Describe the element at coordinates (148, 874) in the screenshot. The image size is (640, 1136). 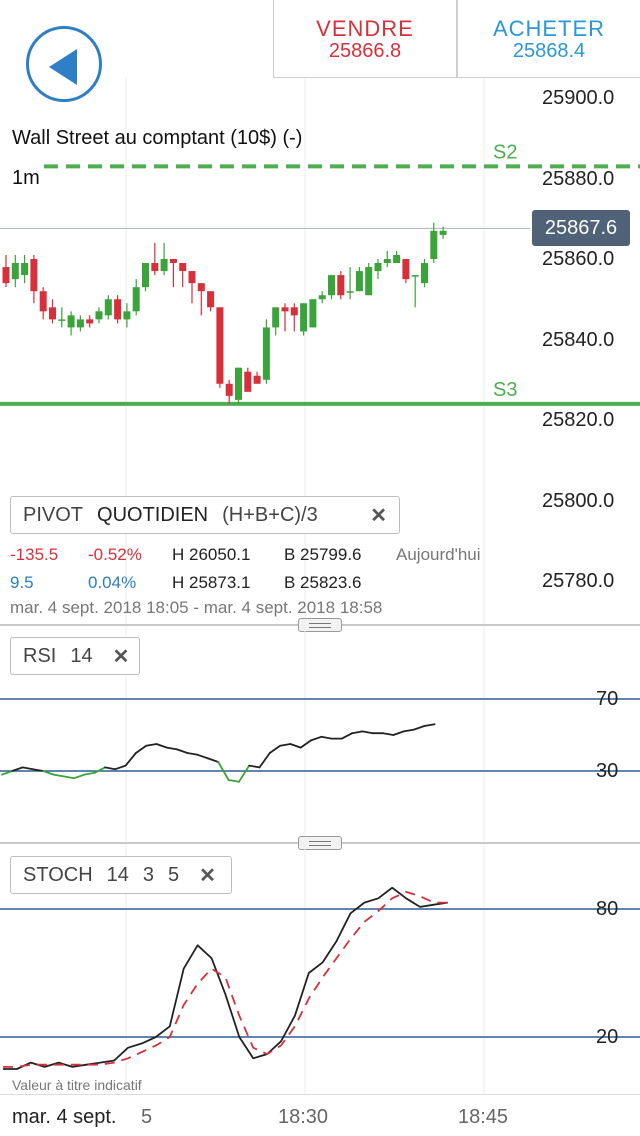
I see `stoch-p2: 3` at that location.